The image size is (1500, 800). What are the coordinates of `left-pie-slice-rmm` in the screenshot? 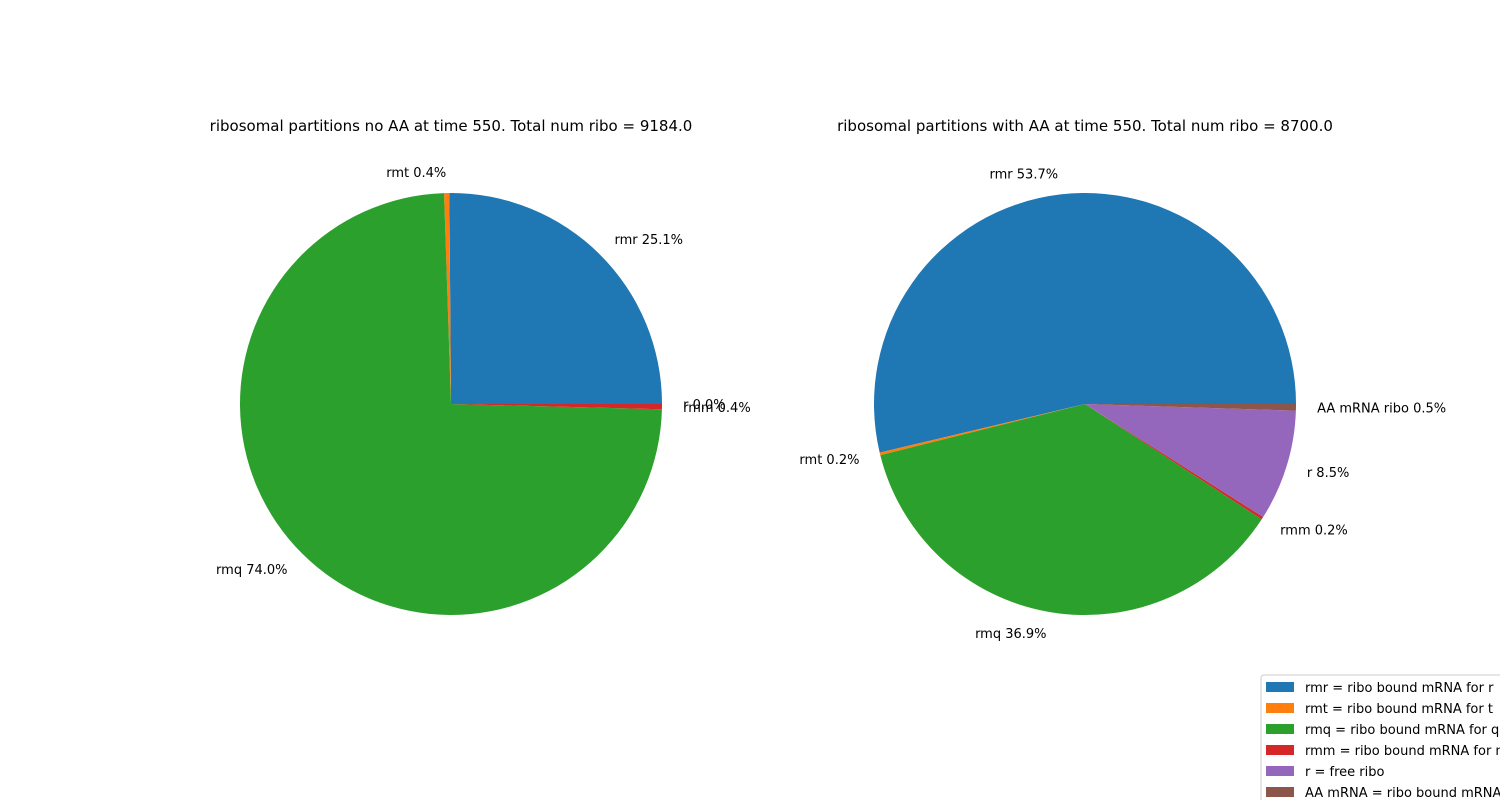 It's located at (556, 407).